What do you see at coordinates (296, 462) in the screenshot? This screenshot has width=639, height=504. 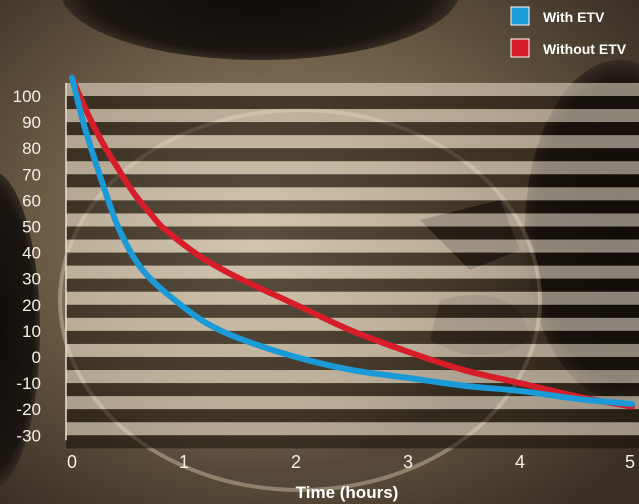 I see `x-tick-label: 2` at bounding box center [296, 462].